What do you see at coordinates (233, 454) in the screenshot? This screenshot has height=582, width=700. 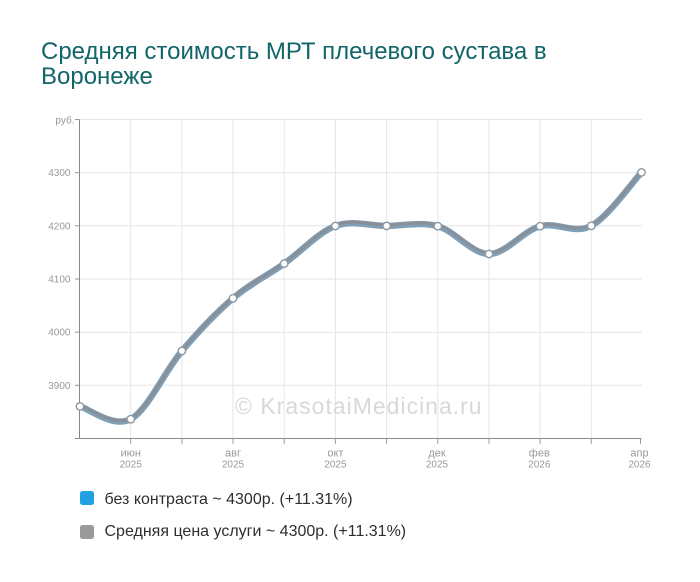 I see `svg-text: авг` at bounding box center [233, 454].